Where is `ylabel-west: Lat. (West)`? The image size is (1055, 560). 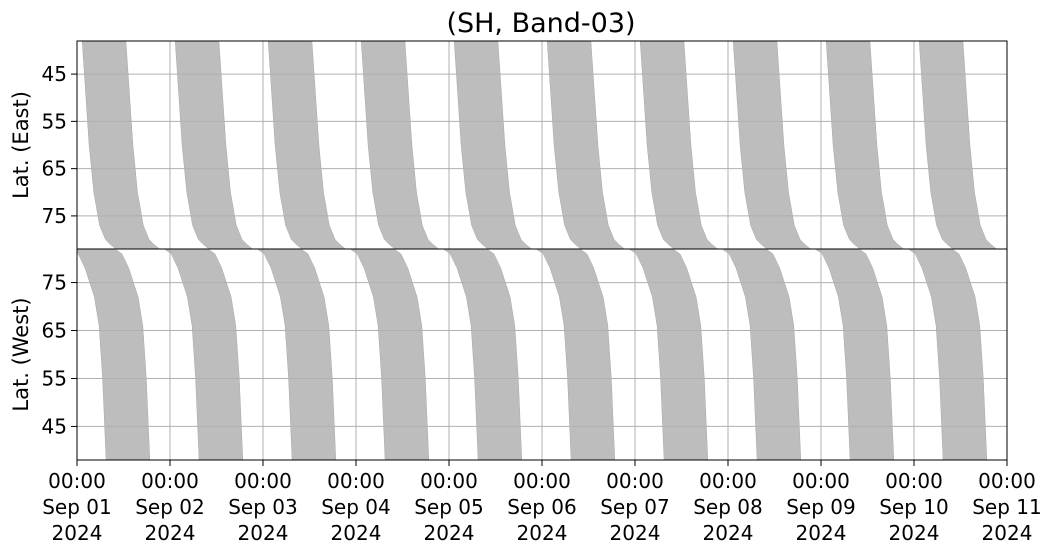
ylabel-west: Lat. (West) is located at coordinates (21, 354).